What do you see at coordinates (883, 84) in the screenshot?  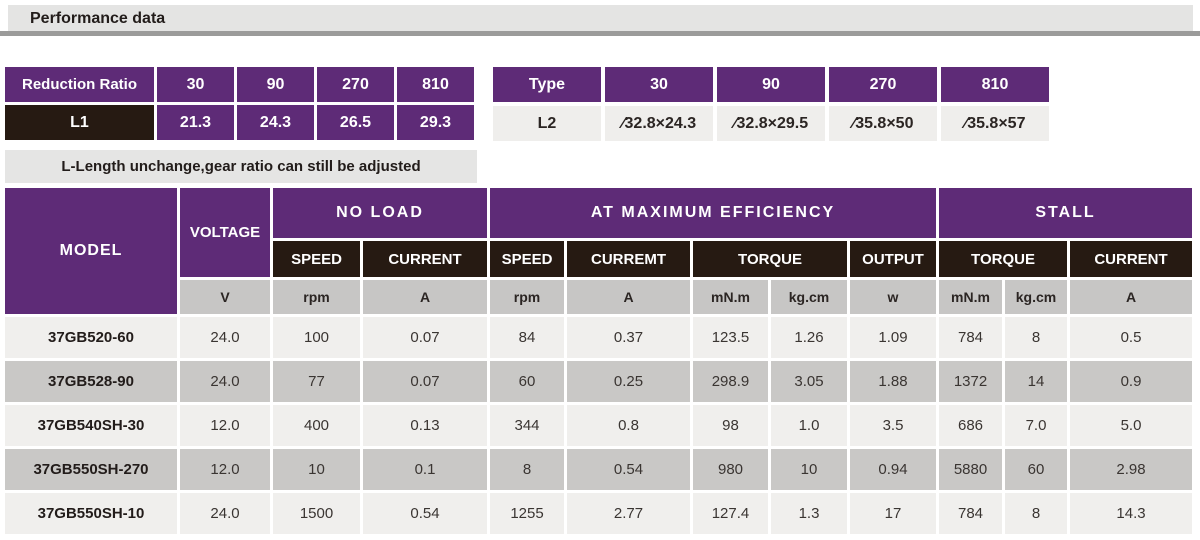 I see `type-header-270: 270` at bounding box center [883, 84].